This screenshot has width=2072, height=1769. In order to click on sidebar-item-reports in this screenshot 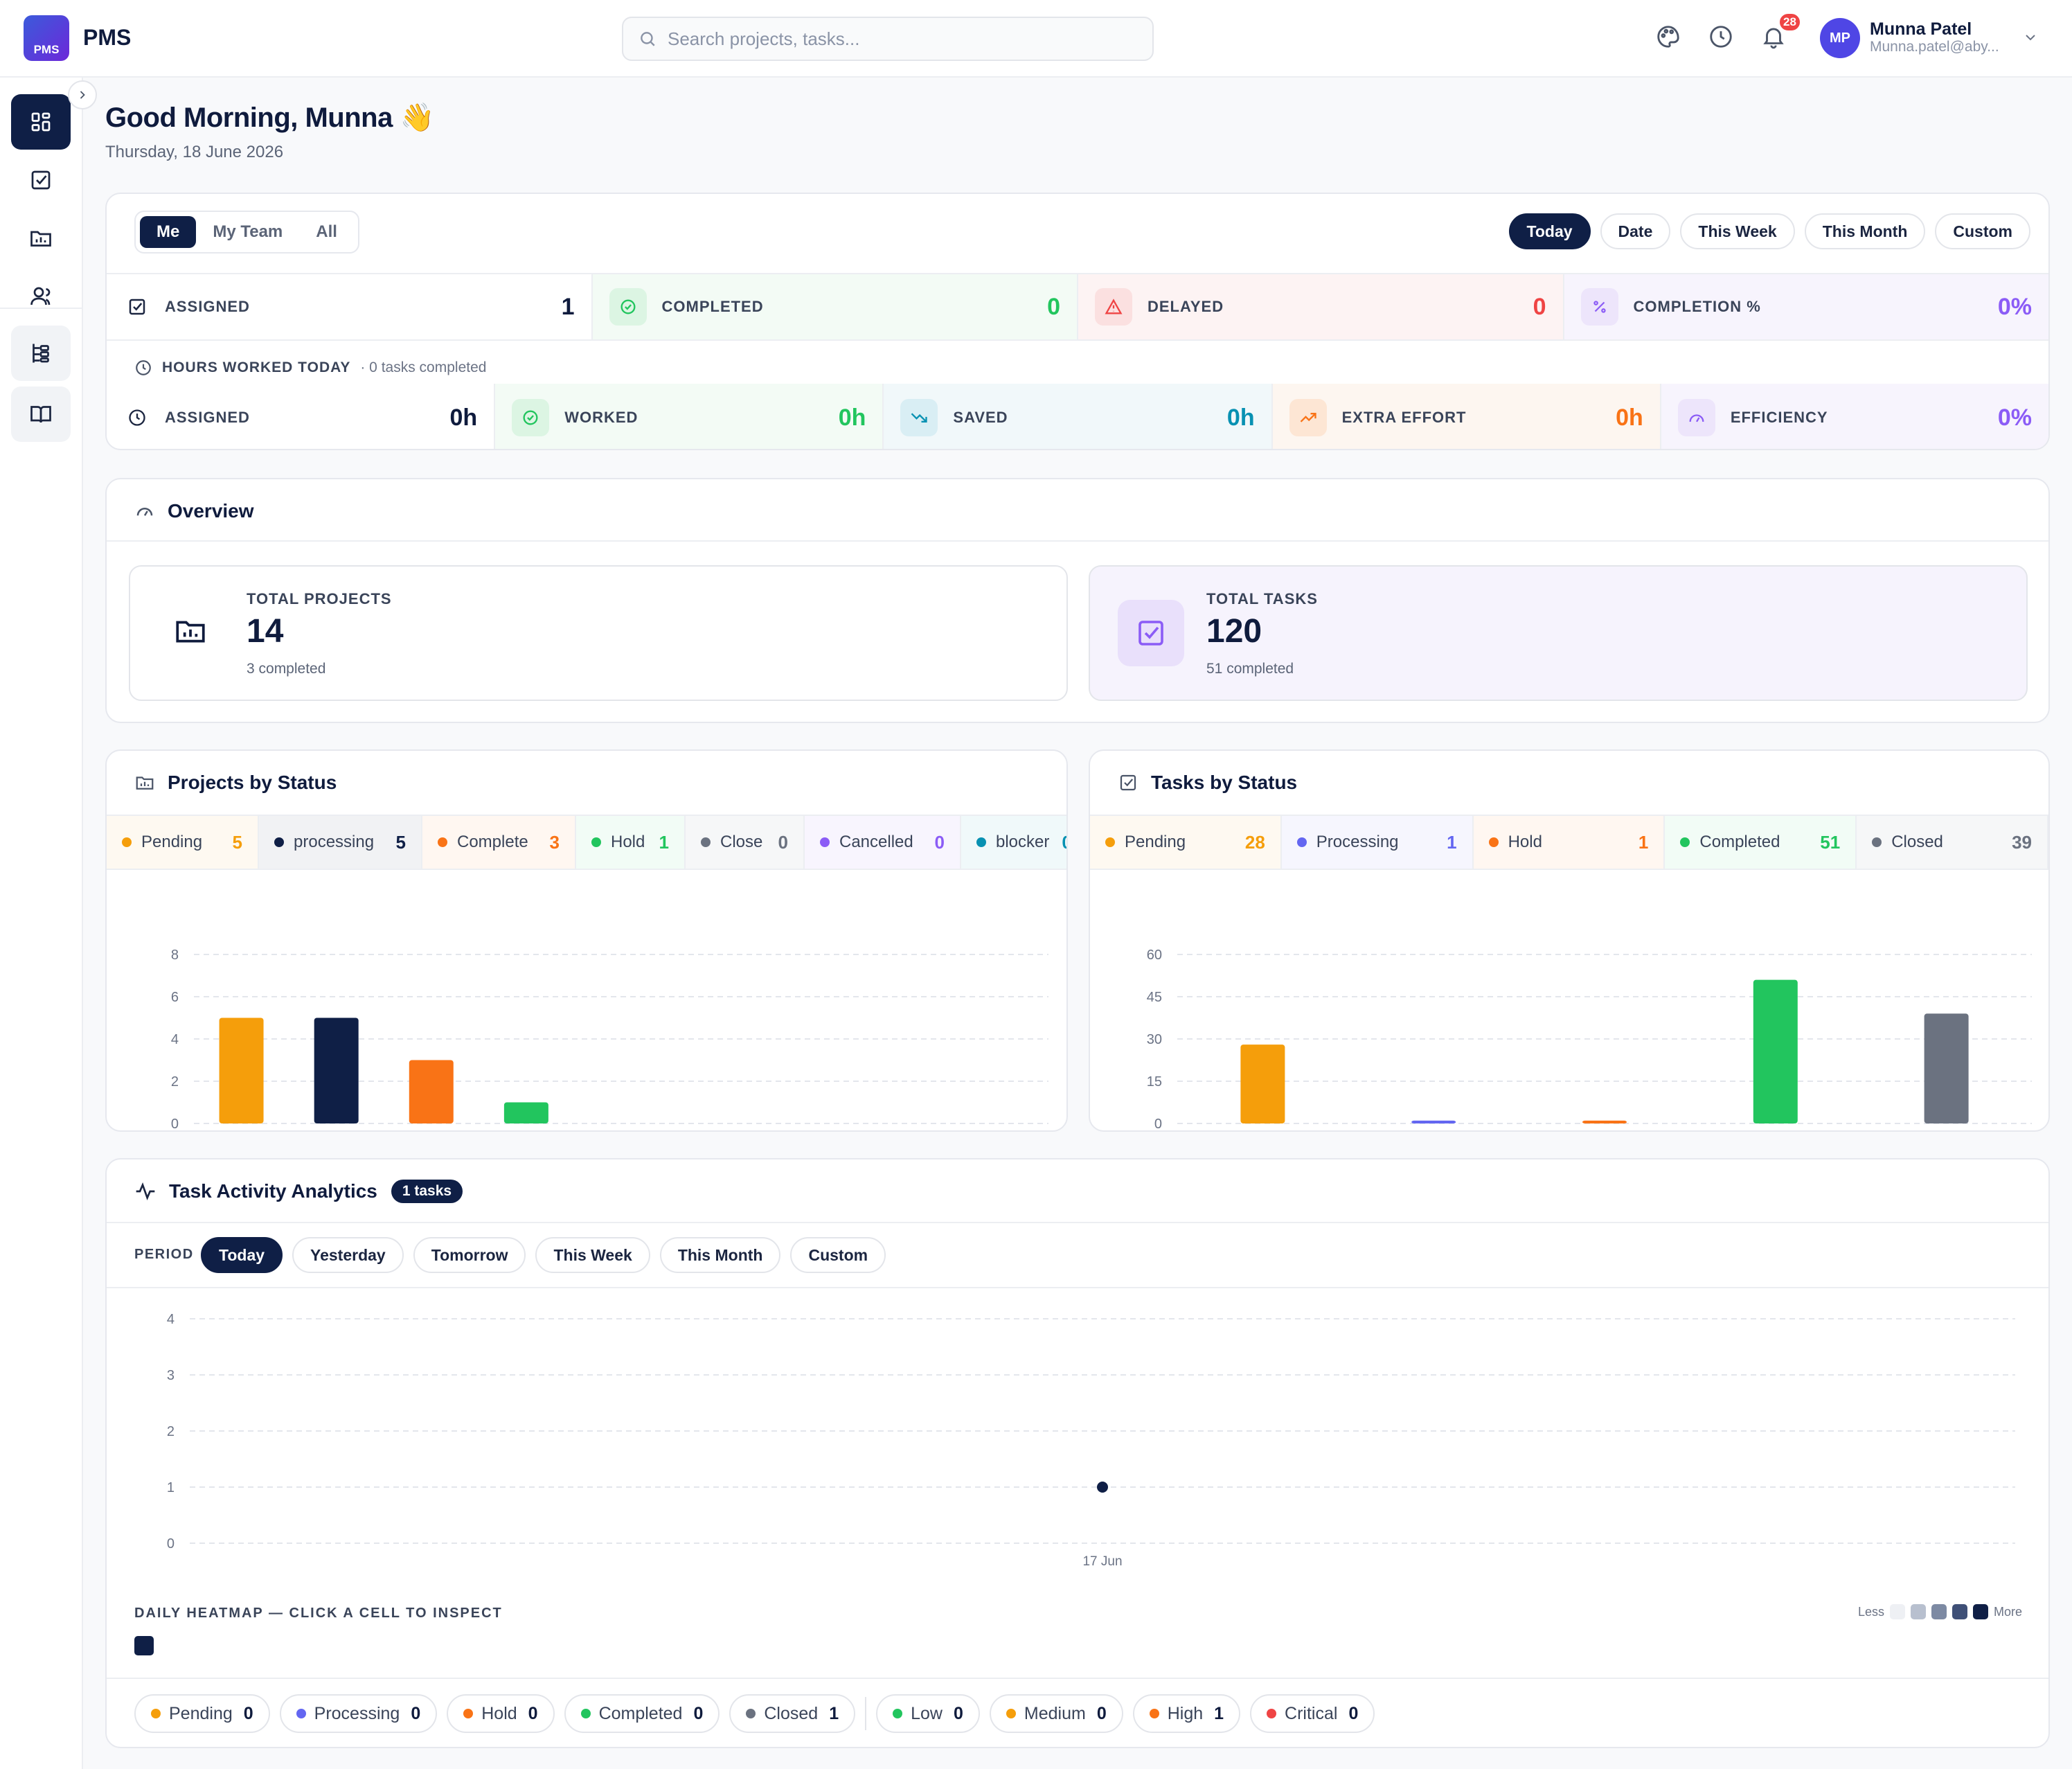, I will do `click(41, 353)`.